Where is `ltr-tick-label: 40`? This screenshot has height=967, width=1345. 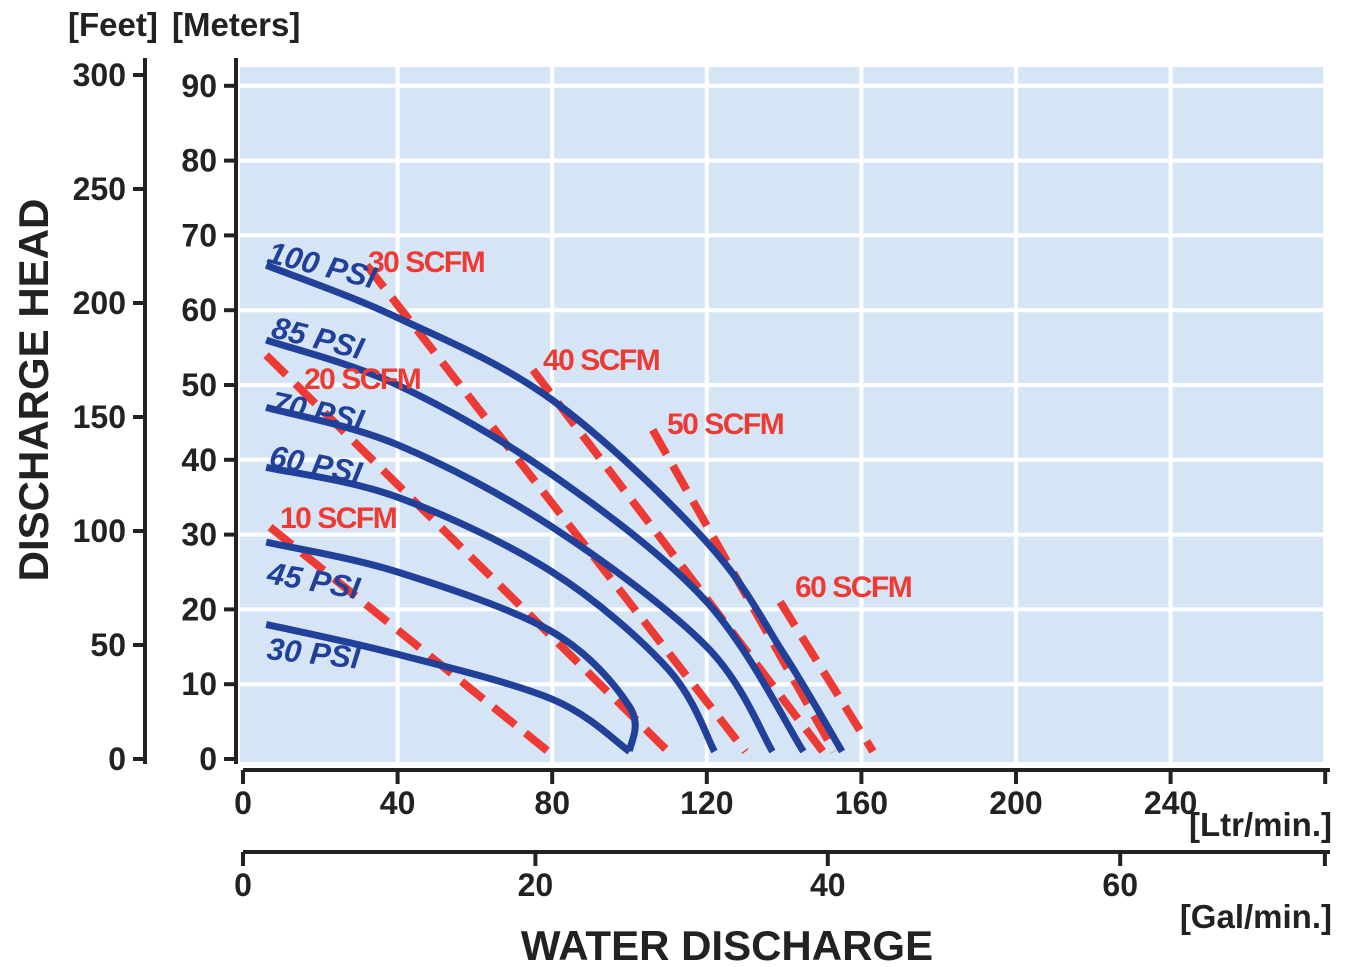
ltr-tick-label: 40 is located at coordinates (398, 803).